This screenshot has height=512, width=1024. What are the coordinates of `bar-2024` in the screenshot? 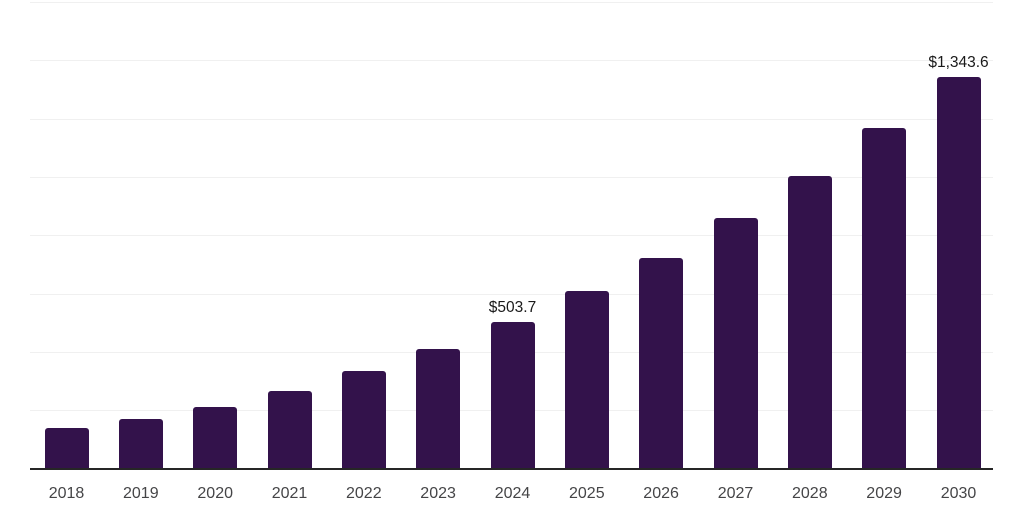 It's located at (512, 395).